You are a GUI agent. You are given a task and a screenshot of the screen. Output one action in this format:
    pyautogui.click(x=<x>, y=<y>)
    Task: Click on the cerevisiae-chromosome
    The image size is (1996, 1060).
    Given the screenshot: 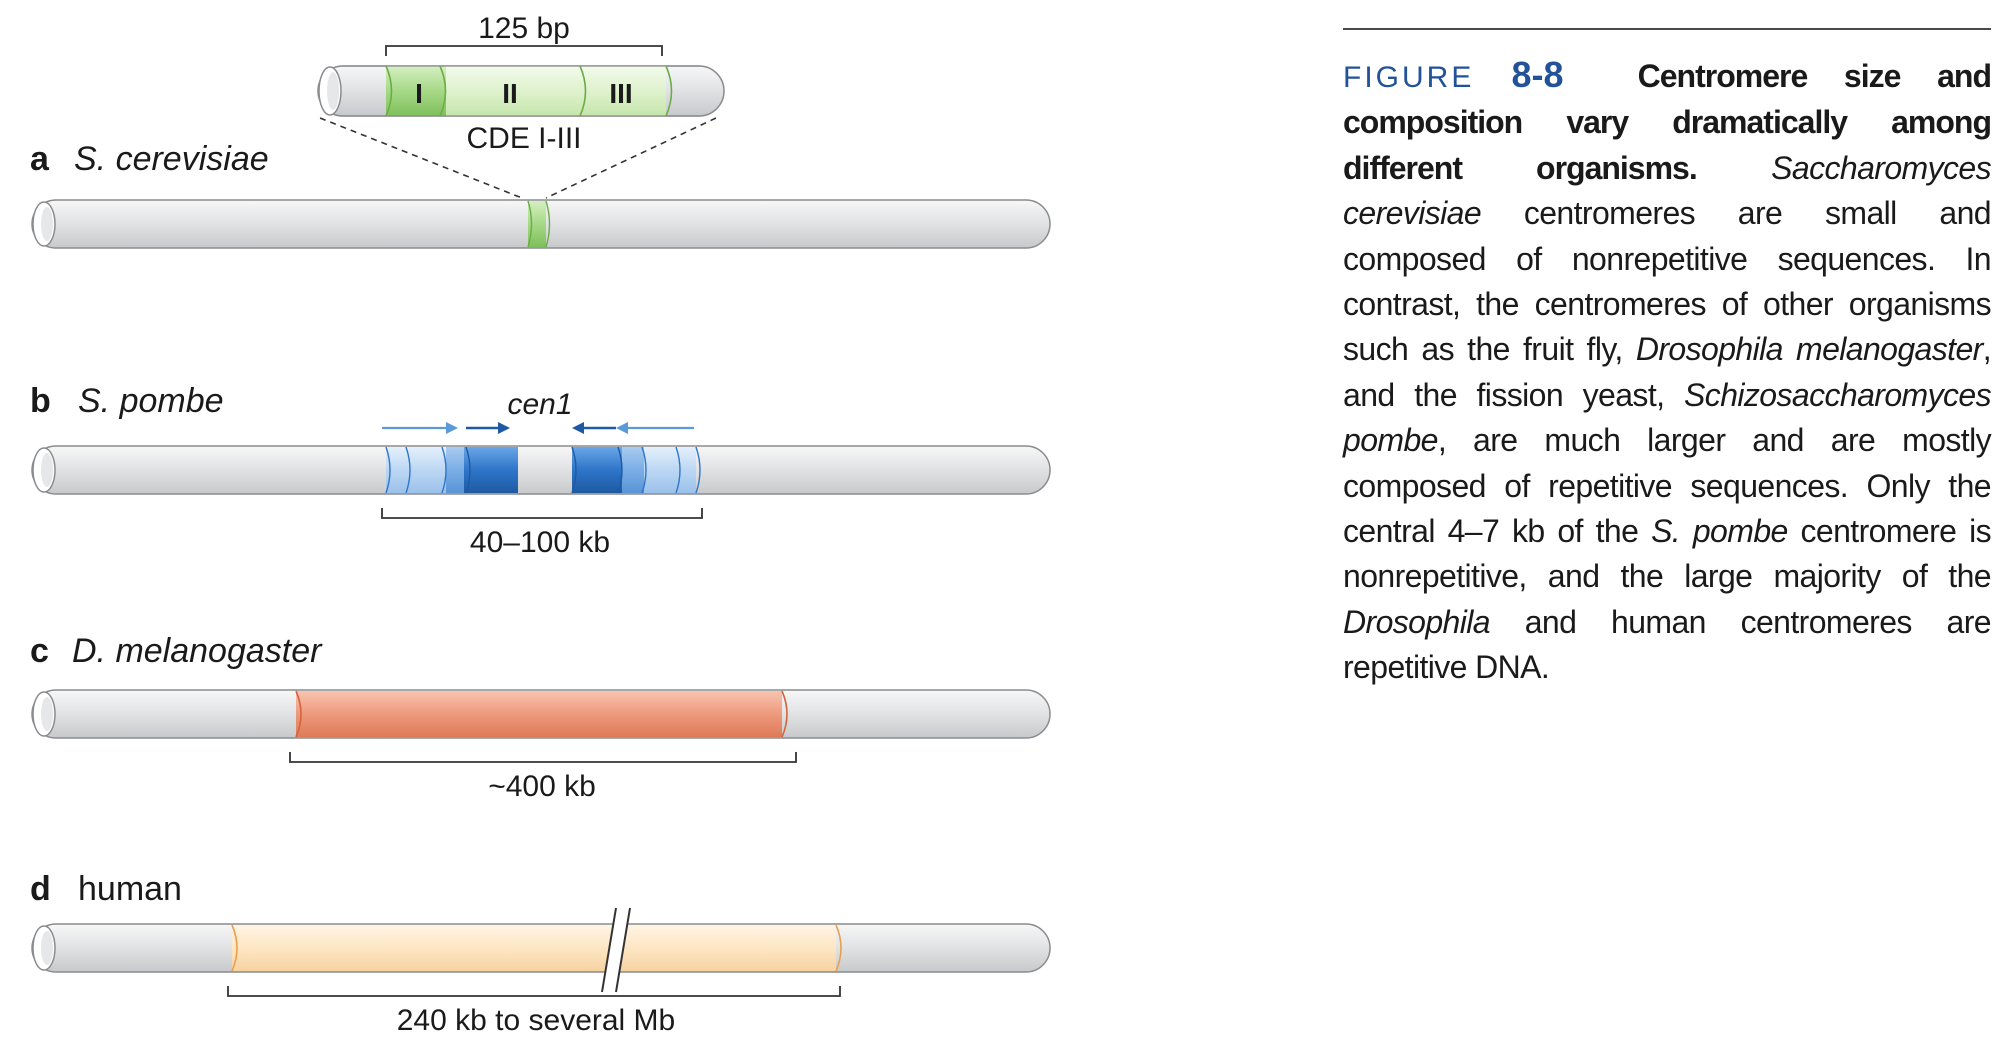 What is the action you would take?
    pyautogui.click(x=541, y=224)
    